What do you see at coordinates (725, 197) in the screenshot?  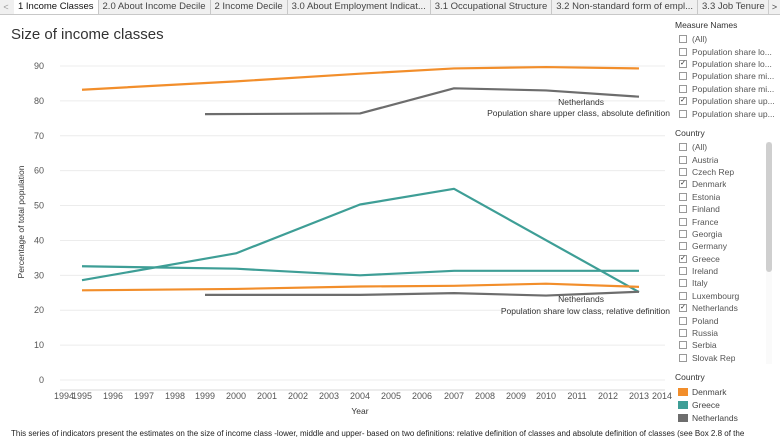 I see `country-option: Estonia` at bounding box center [725, 197].